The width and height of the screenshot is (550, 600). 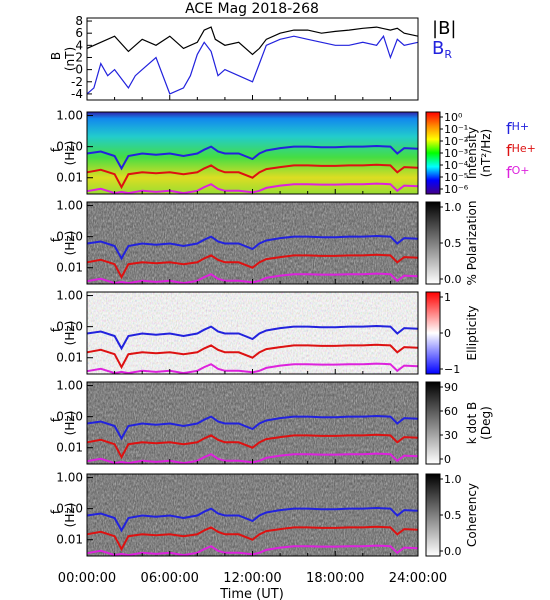 What do you see at coordinates (79, 70) in the screenshot?
I see `y-tick-label: 0` at bounding box center [79, 70].